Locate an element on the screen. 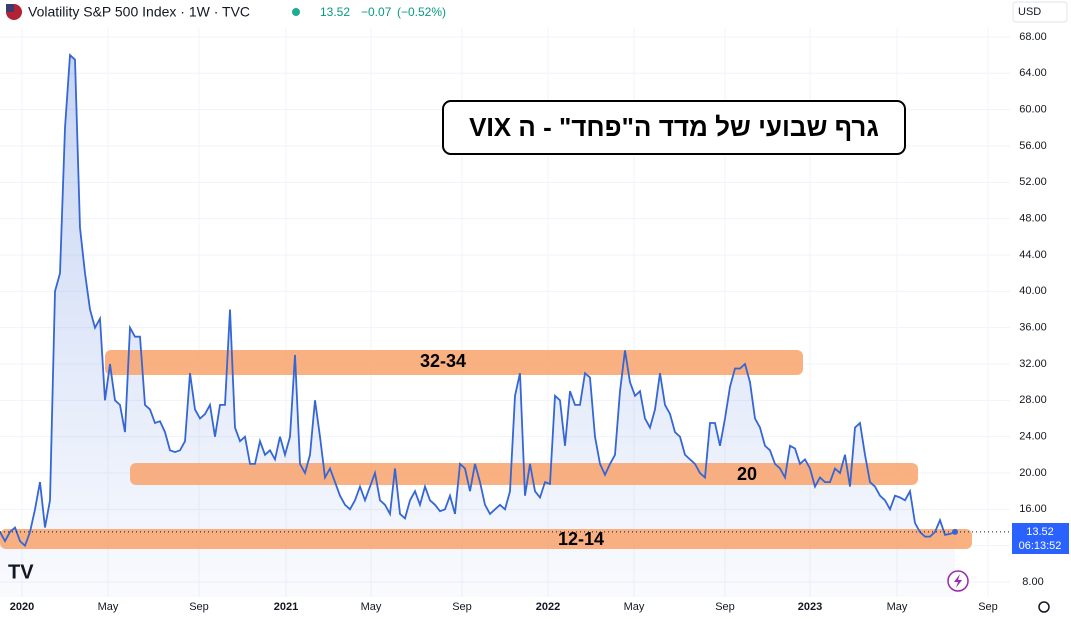 This screenshot has width=1071, height=619. y-tick-label: 8.00 is located at coordinates (1032, 582).